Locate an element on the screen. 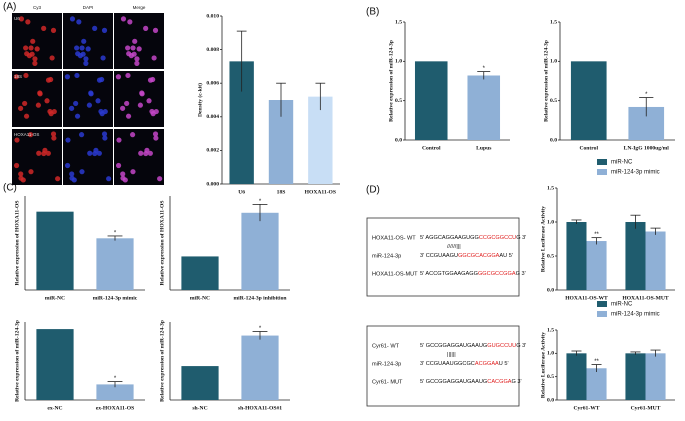  y-tick-label: 0.5 is located at coordinates (553, 101).